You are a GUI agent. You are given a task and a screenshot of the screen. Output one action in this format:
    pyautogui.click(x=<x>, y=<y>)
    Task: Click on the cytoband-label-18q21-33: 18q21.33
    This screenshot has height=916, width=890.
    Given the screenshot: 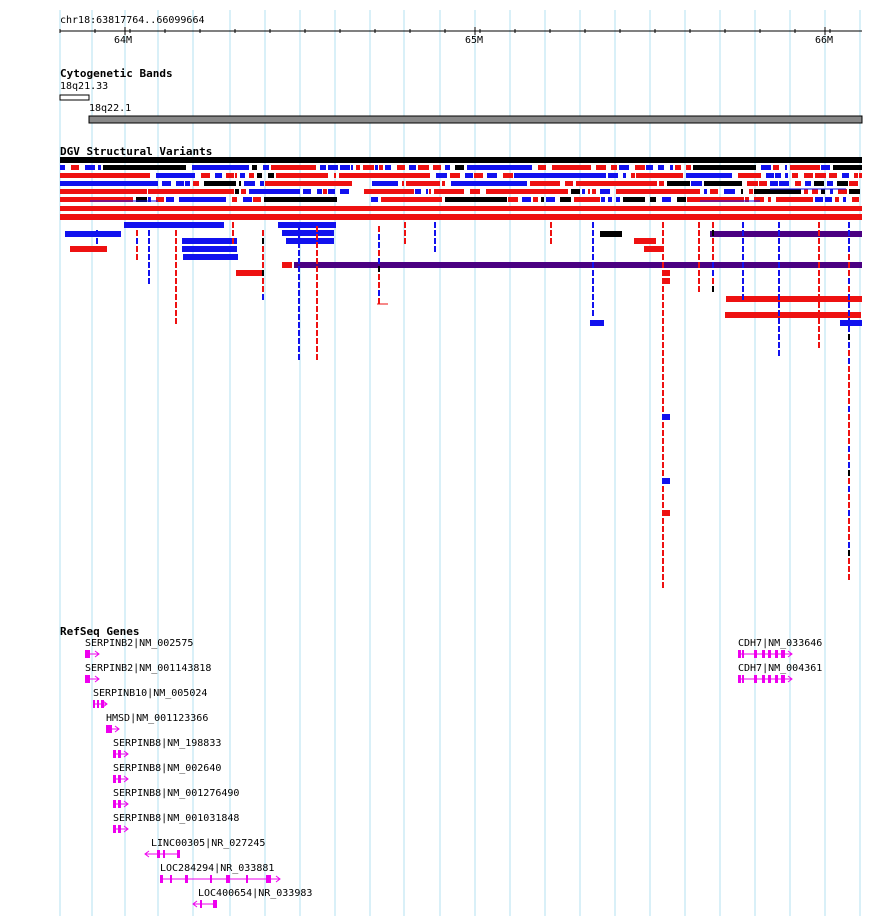 What is the action you would take?
    pyautogui.click(x=84, y=86)
    